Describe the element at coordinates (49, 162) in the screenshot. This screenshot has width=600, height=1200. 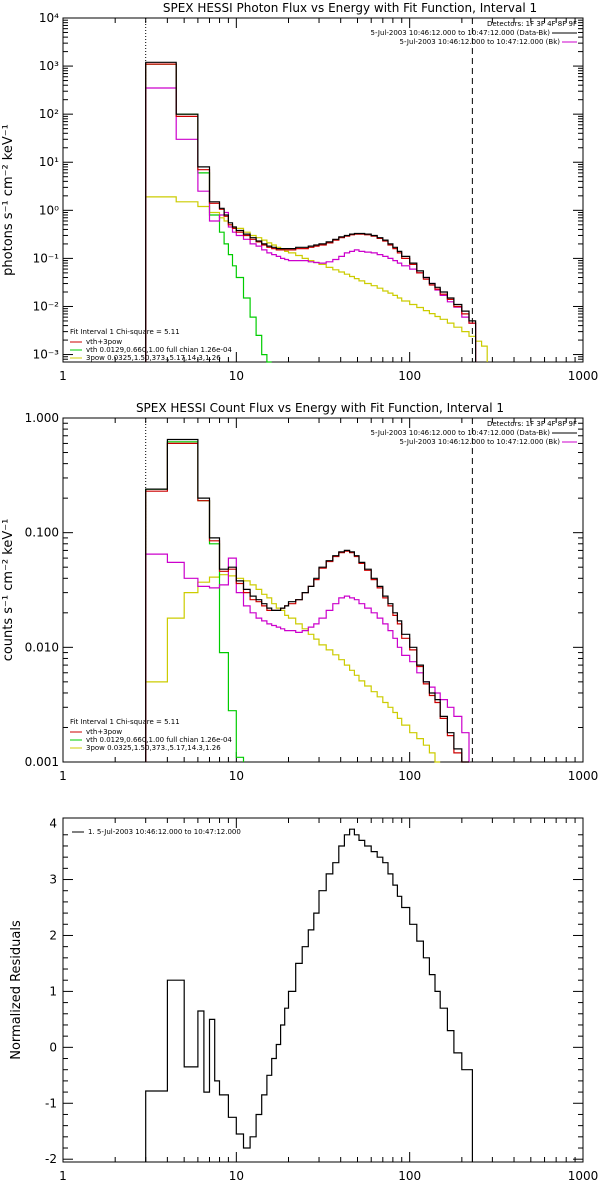
I see `photon-y-tick-label: 10¹` at that location.